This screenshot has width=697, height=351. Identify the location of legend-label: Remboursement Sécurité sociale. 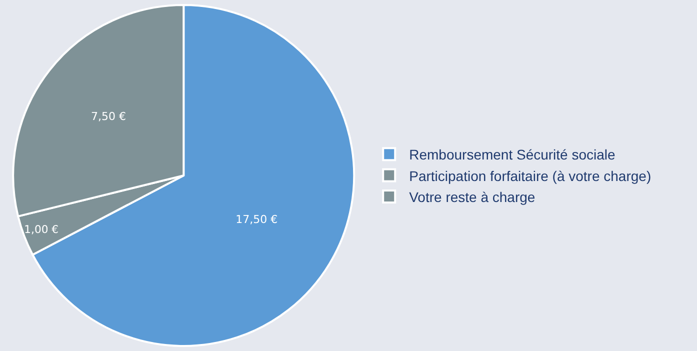
(512, 154).